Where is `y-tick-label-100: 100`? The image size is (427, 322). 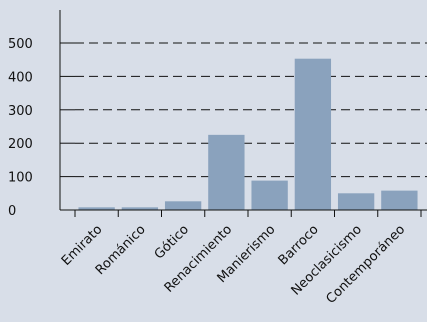 y-tick-label-100: 100 is located at coordinates (20, 178).